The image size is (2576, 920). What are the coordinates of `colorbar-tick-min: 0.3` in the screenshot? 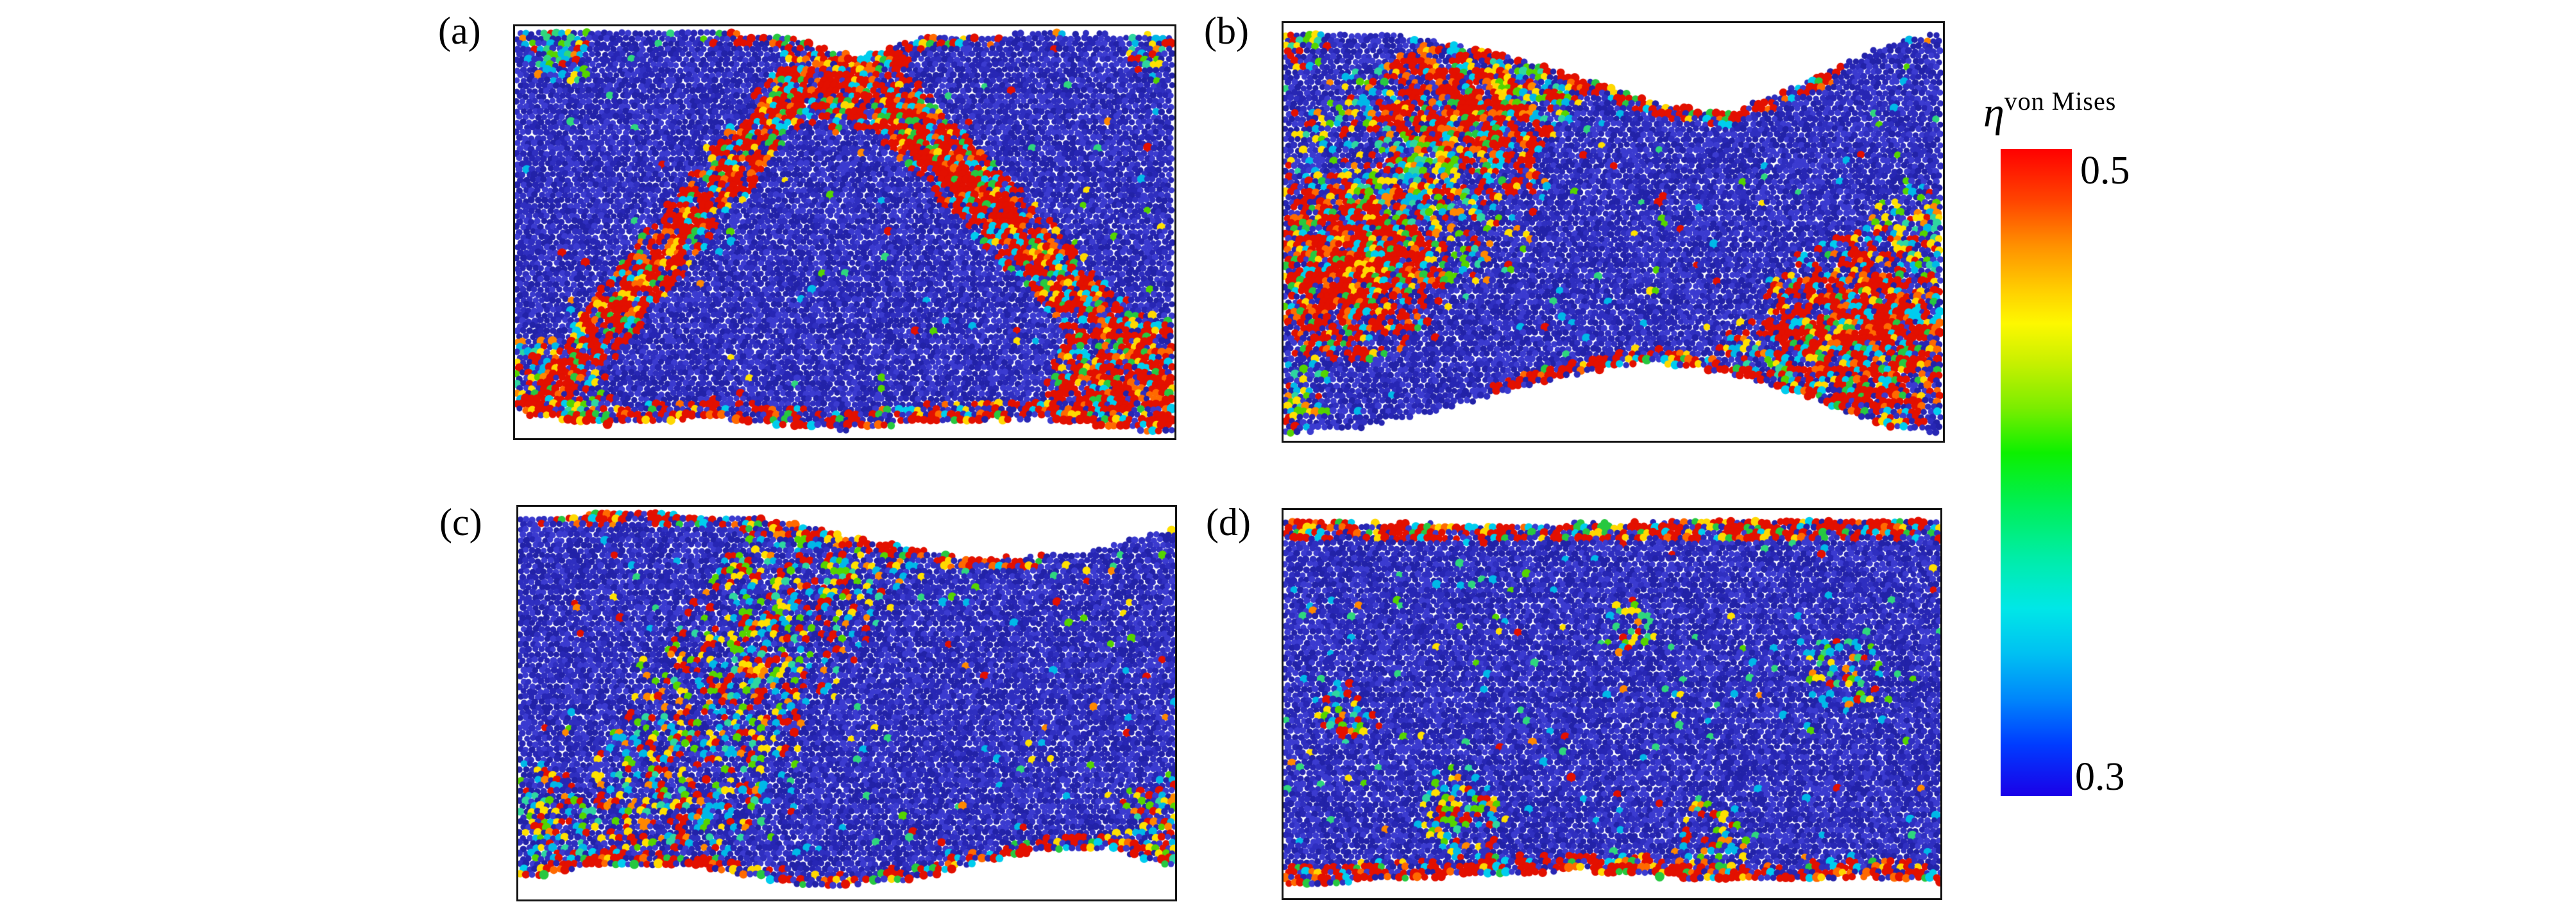 It's located at (2100, 777).